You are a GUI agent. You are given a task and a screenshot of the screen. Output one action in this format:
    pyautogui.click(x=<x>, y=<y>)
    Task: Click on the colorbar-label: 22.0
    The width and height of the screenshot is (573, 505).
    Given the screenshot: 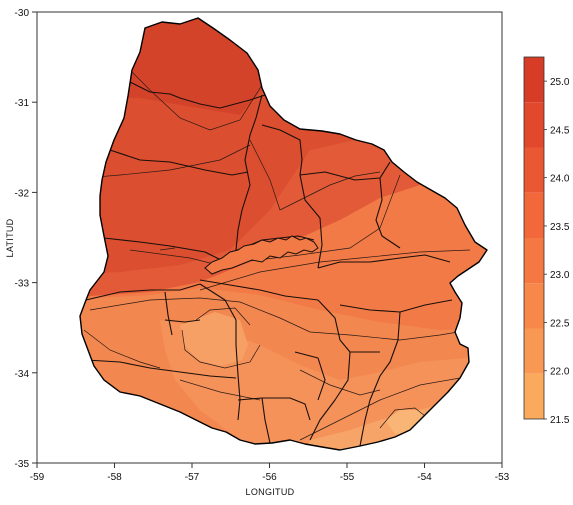 What is the action you would take?
    pyautogui.click(x=560, y=372)
    